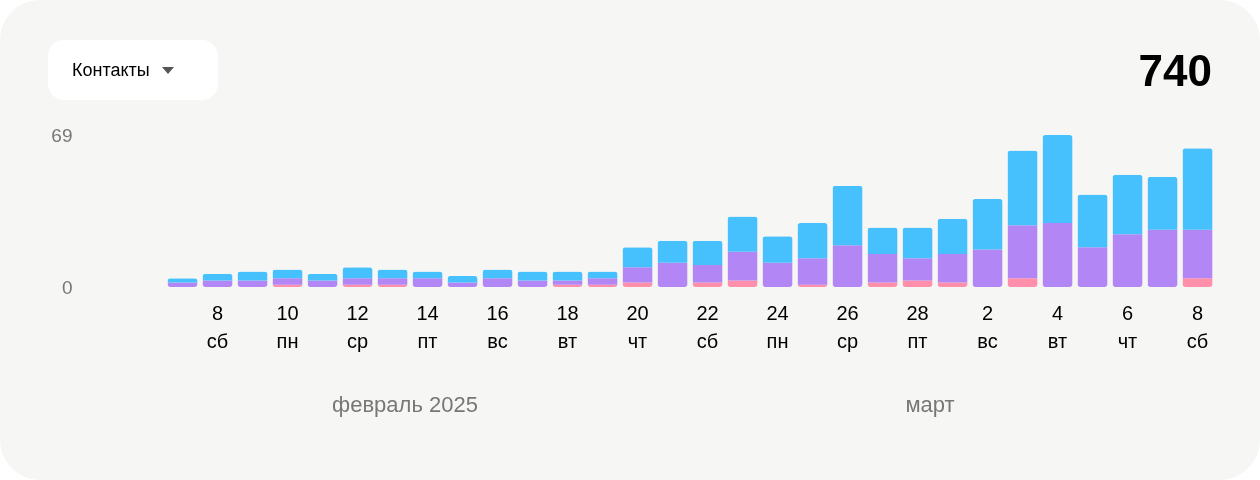 Image resolution: width=1260 pixels, height=480 pixels. I want to click on x-tick-label: 10 пн, so click(287, 326).